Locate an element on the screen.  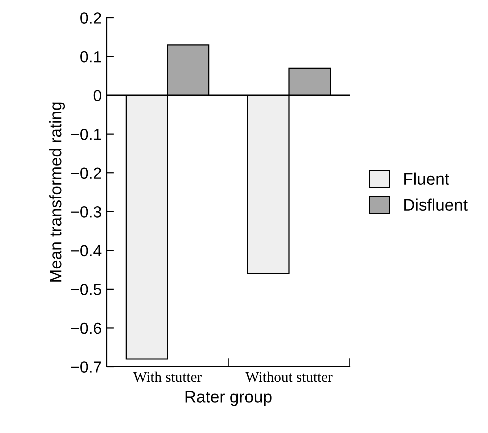
y-tick-label: −0.5 is located at coordinates (86, 290).